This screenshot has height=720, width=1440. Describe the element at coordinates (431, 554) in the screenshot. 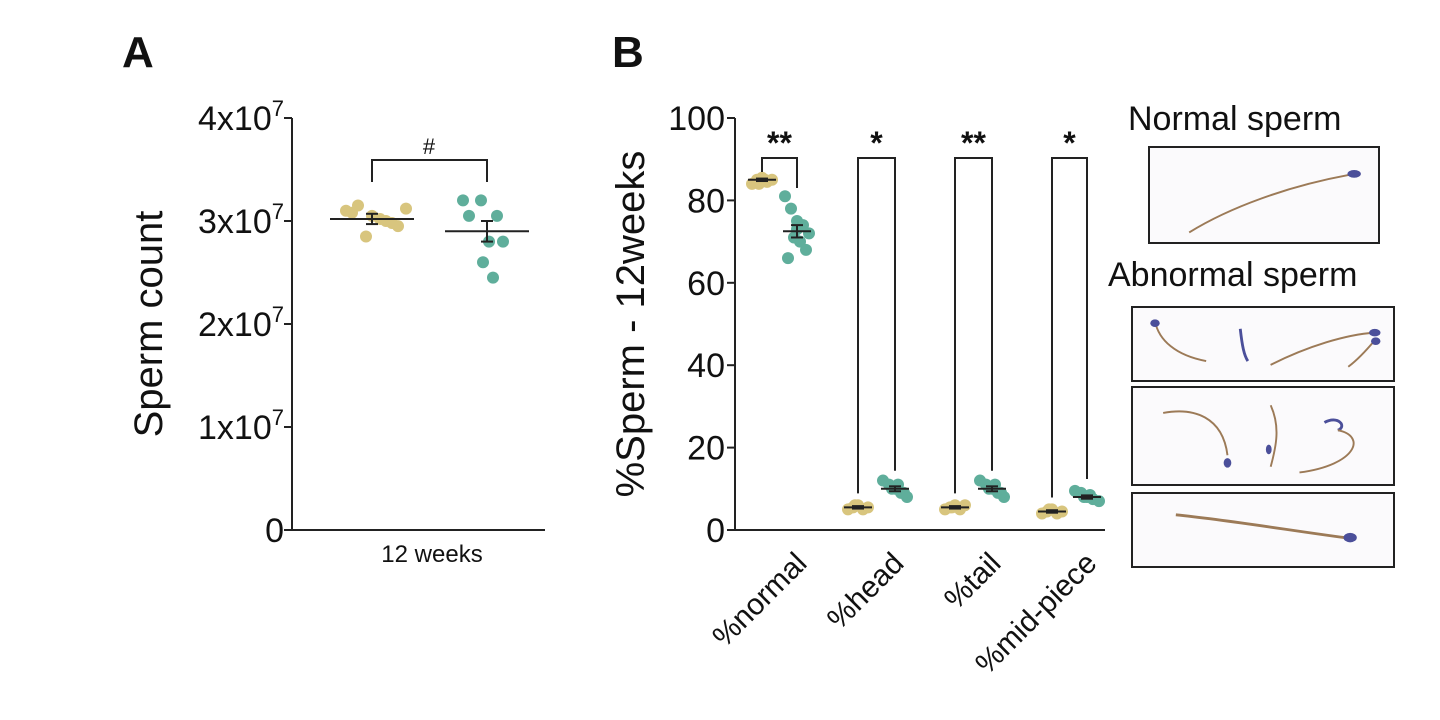

I see `chart-a-x-label: 12 weeks` at that location.